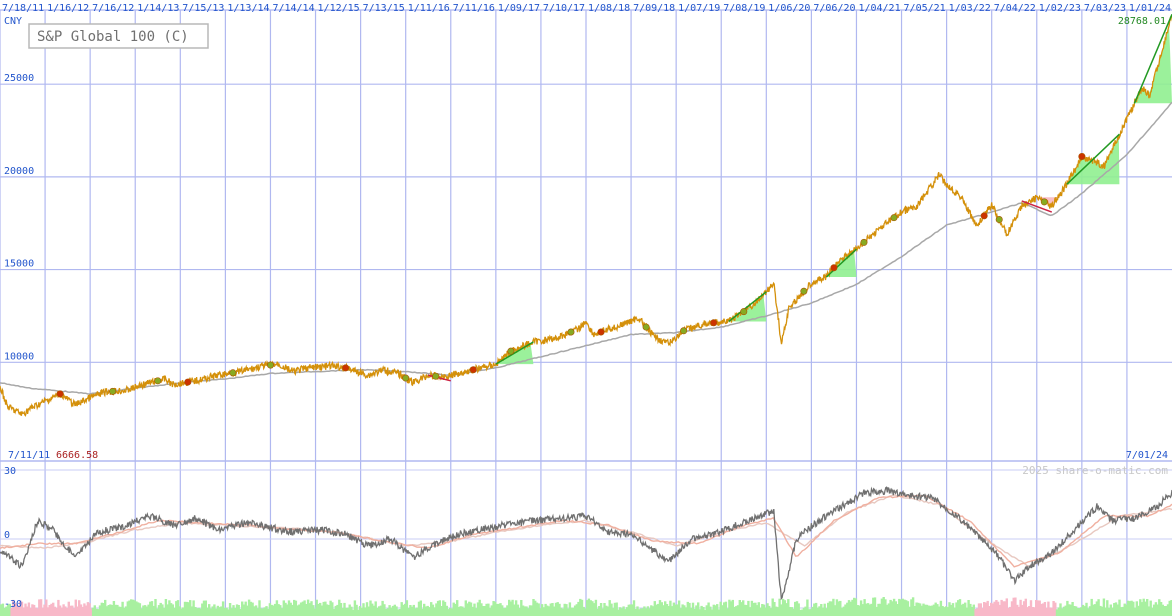  What do you see at coordinates (519, 8) in the screenshot?
I see `top-date-label: 1/09/17` at bounding box center [519, 8].